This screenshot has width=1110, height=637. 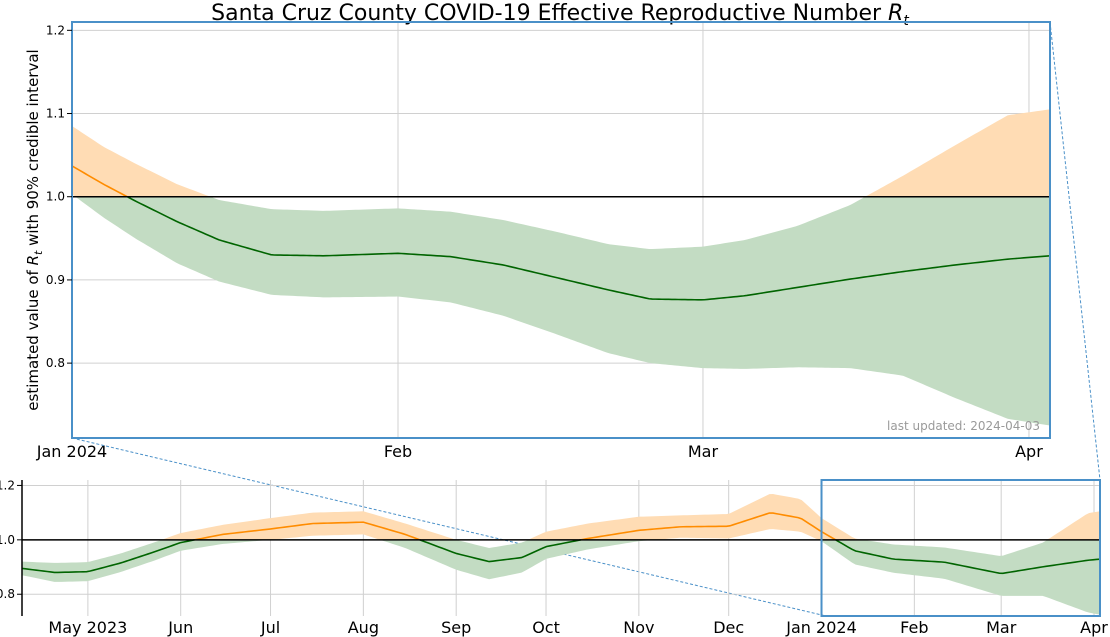 What do you see at coordinates (87, 627) in the screenshot?
I see `x-tick-label: May 2023` at bounding box center [87, 627].